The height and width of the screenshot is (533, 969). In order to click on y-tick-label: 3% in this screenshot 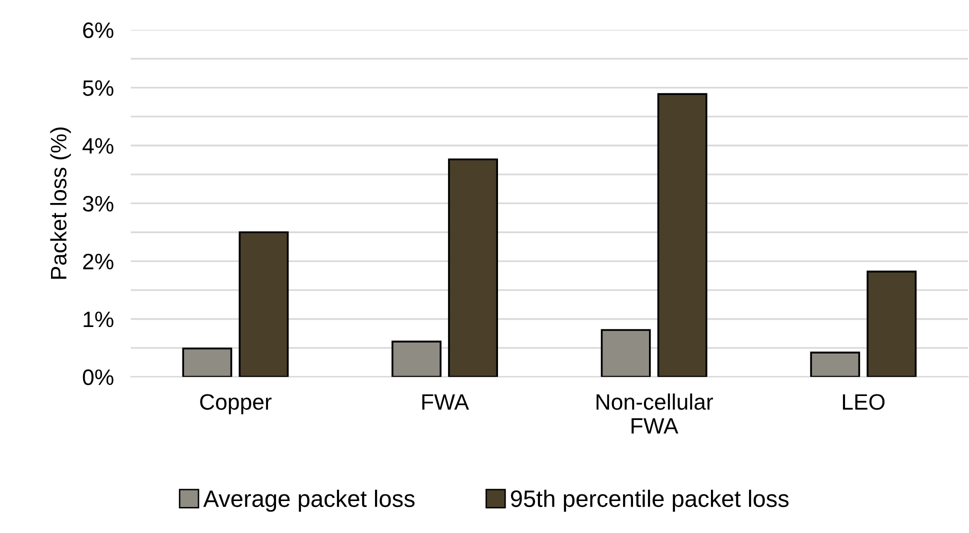, I will do `click(98, 204)`.